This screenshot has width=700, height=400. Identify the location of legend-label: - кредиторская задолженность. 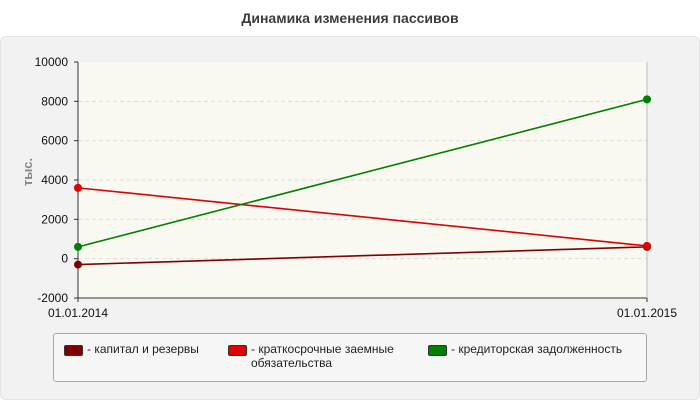
(537, 349).